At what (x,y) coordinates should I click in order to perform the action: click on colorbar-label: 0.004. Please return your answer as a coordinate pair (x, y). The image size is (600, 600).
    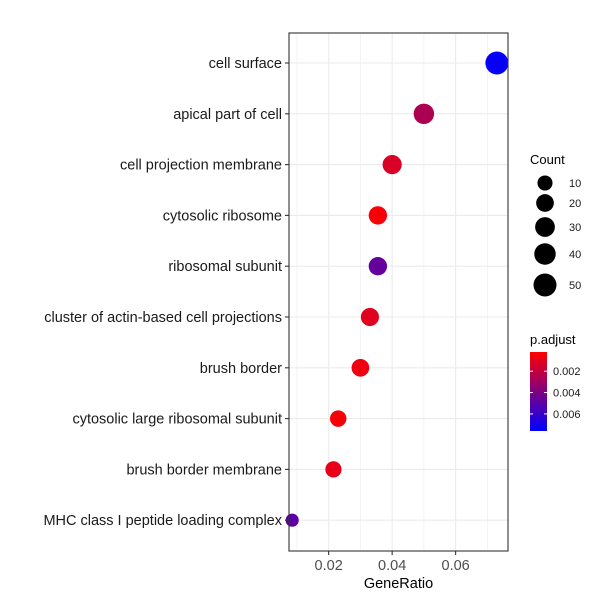
    Looking at the image, I should click on (567, 394).